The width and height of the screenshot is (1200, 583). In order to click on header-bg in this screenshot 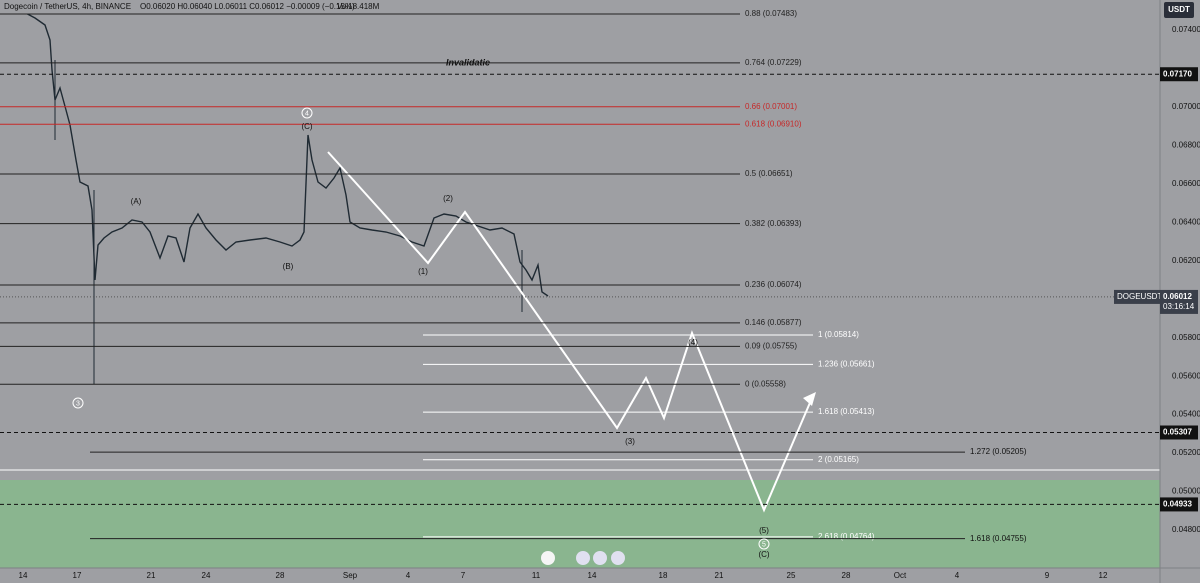, I will do `click(200, 7)`.